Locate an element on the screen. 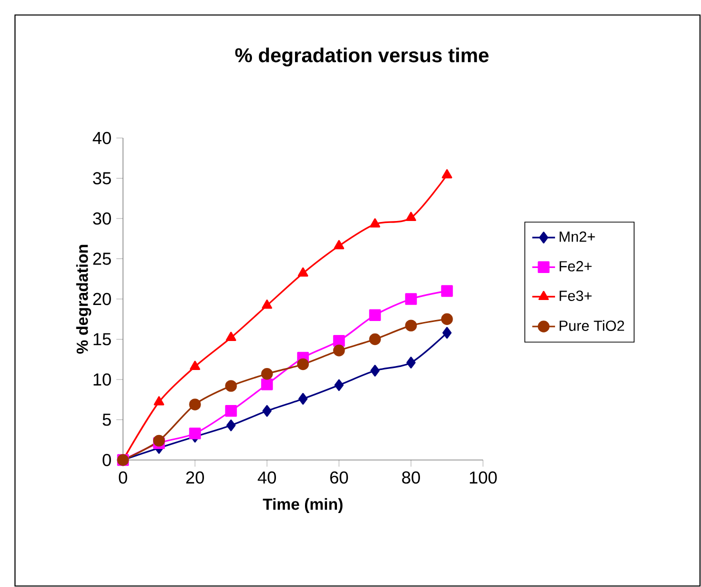  y-axis-title: % degradation is located at coordinates (84, 299).